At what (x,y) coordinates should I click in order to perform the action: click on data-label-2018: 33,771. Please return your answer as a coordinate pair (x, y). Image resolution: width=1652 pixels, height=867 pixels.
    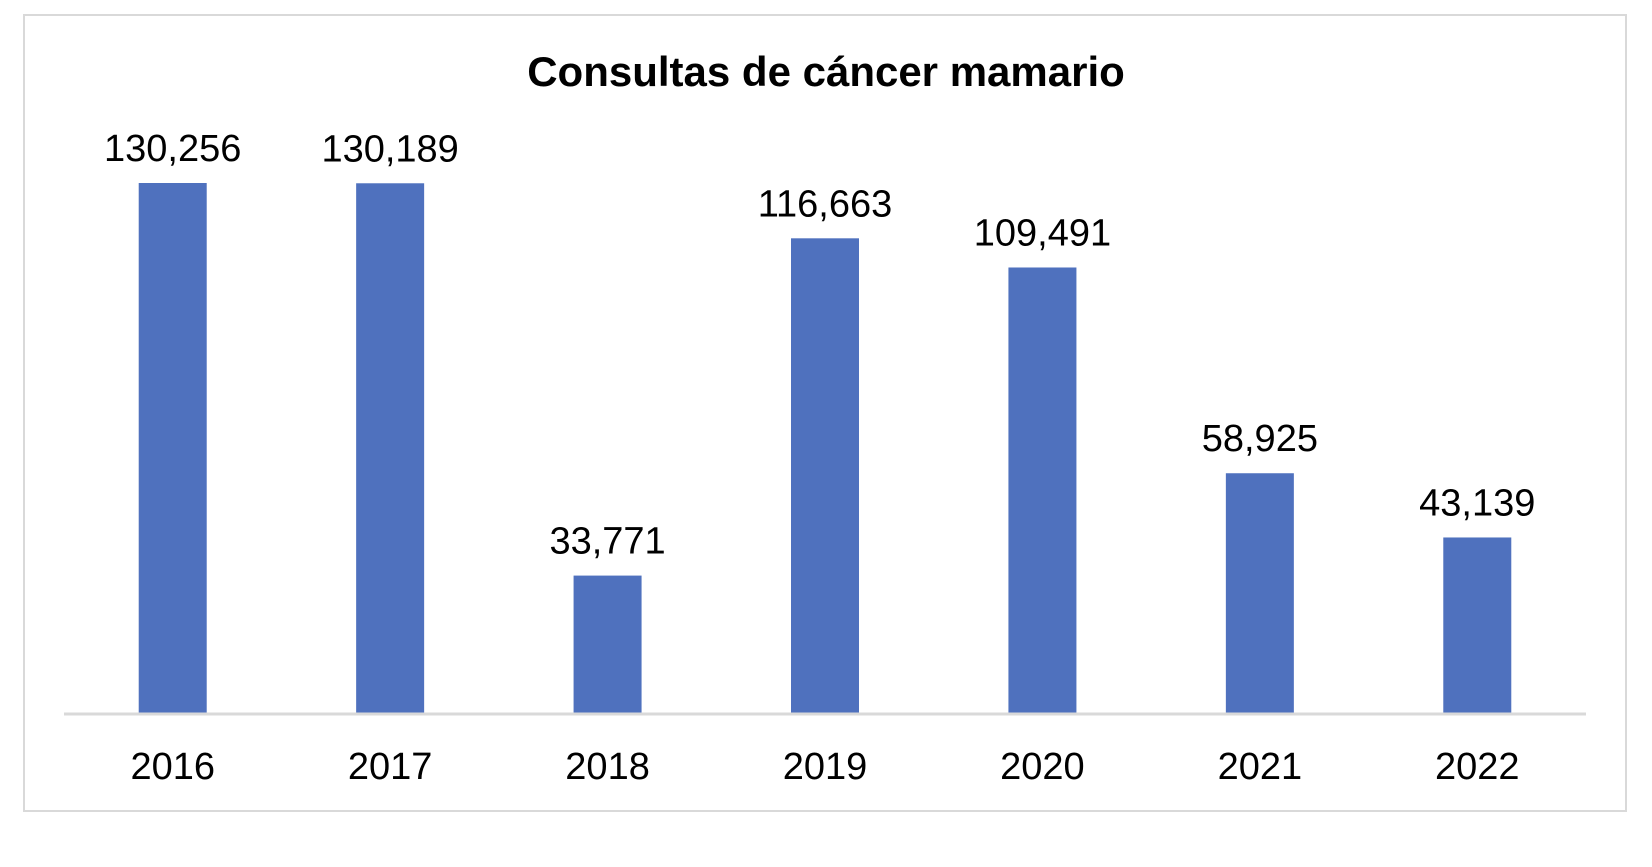
    Looking at the image, I should click on (607, 542).